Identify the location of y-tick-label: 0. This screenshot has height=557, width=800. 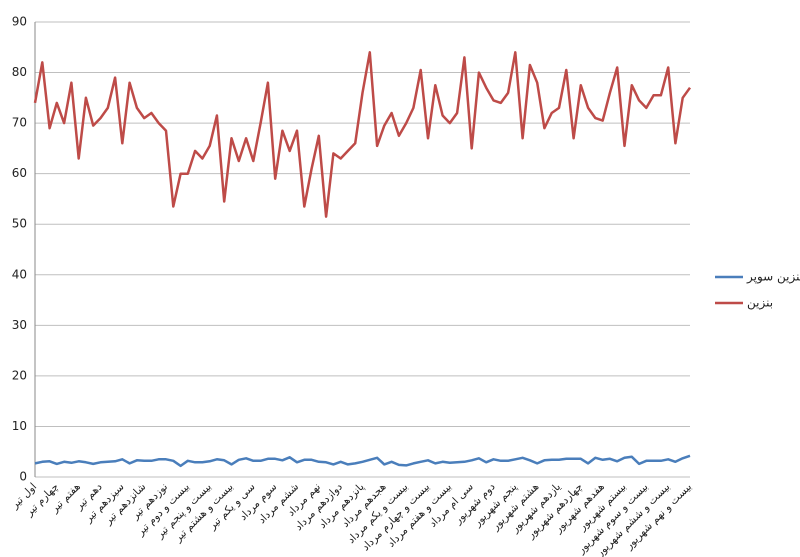
(23, 477).